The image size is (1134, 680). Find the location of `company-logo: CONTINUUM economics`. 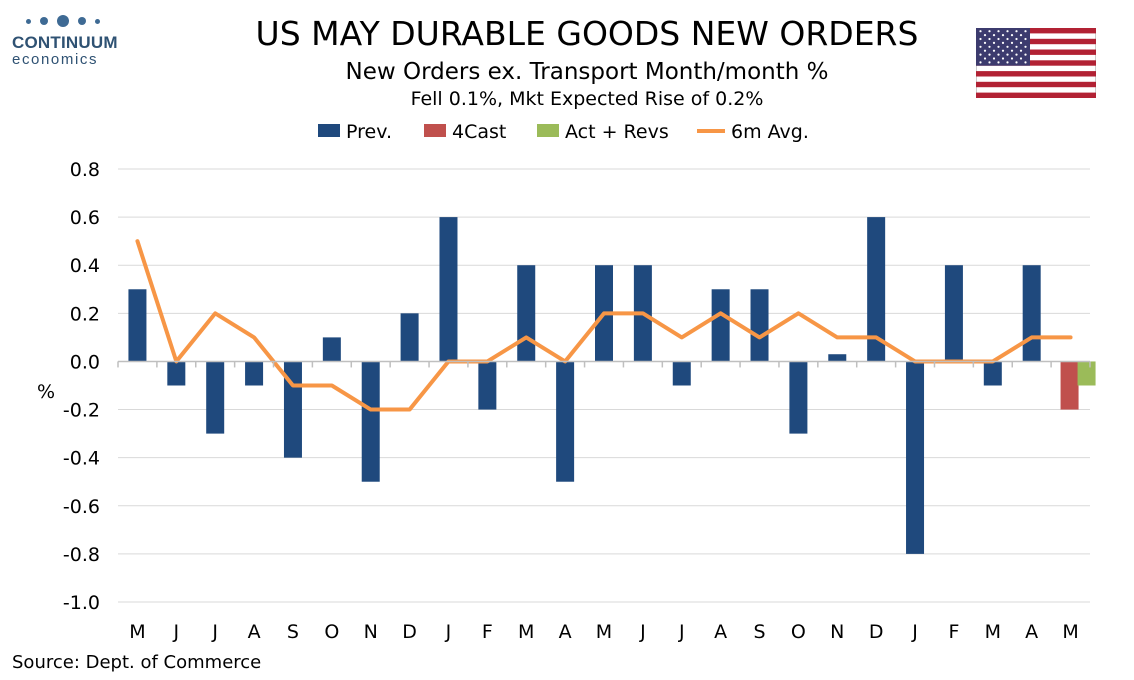

company-logo: CONTINUUM economics is located at coordinates (72, 44).